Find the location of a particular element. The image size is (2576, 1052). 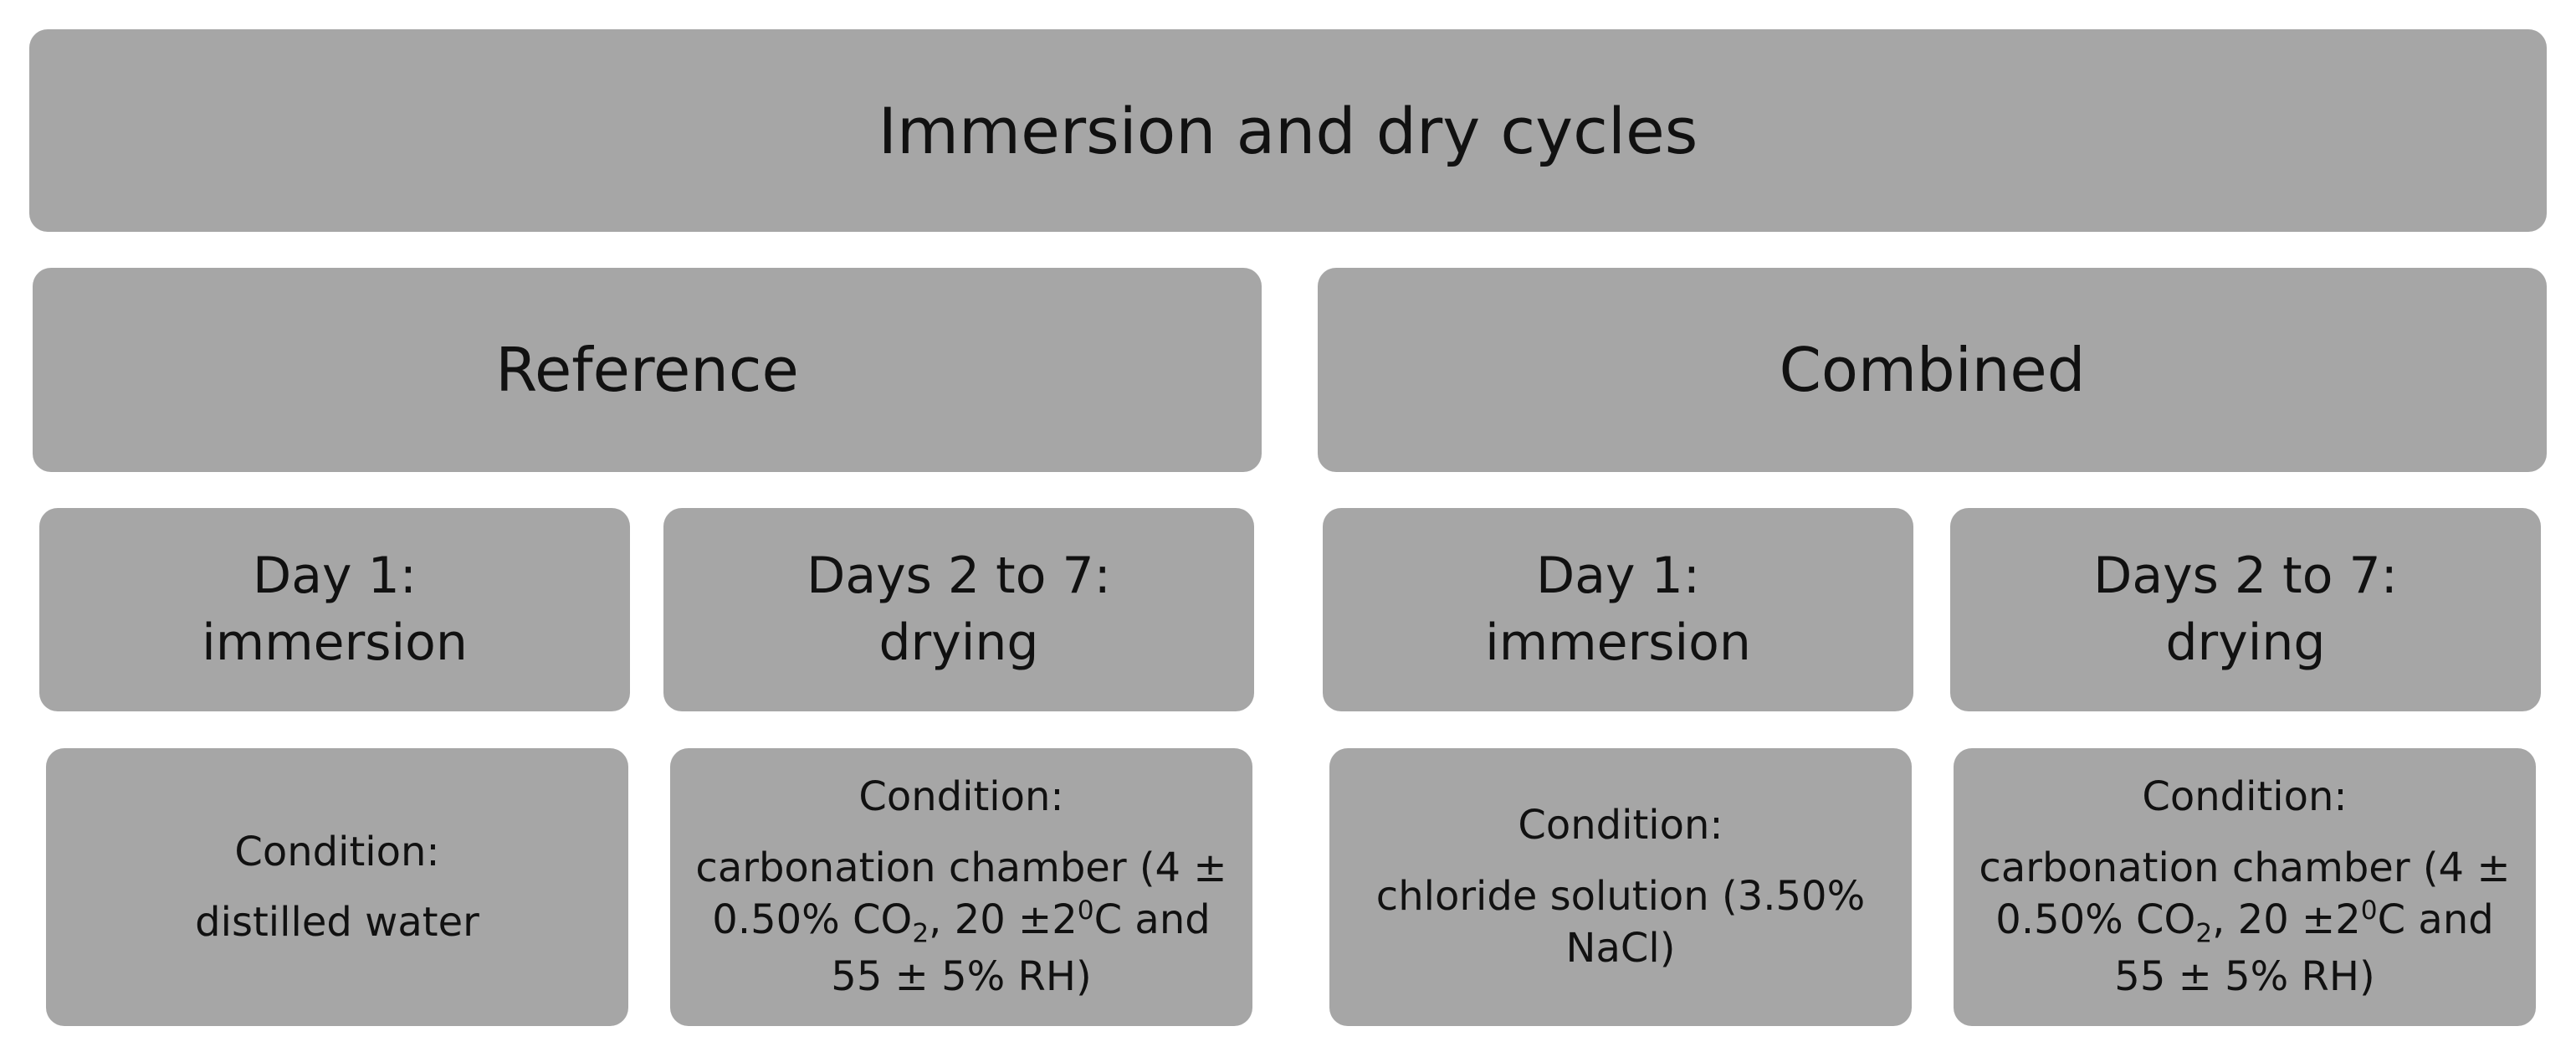

group-label: Combined is located at coordinates (1932, 370).